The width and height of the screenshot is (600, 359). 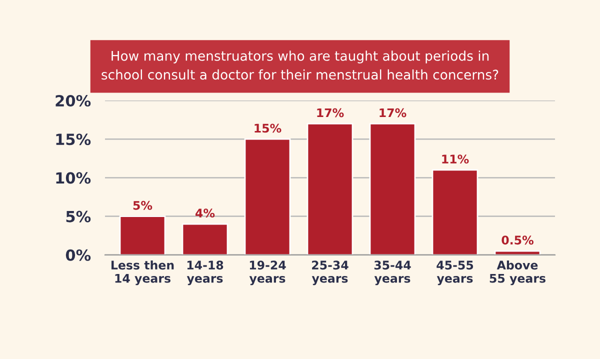 I want to click on chart-title: How many menstruators who are taught about periods in school consult a doctor for their menstrual health concerns?, so click(x=300, y=65).